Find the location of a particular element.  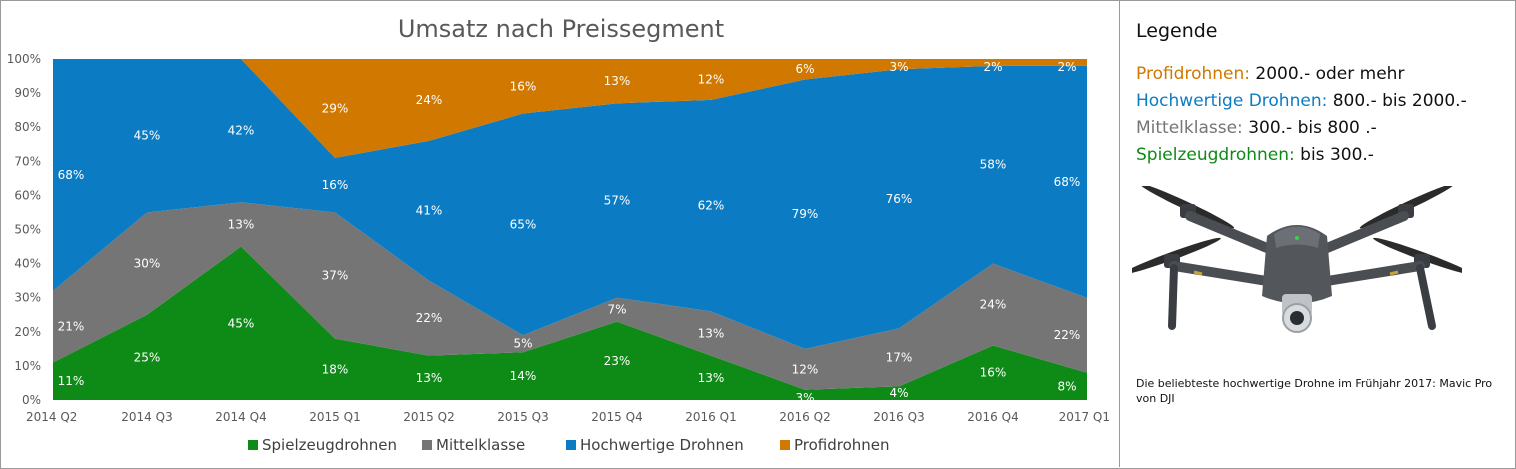

y-tick-label: 50% is located at coordinates (27, 230).